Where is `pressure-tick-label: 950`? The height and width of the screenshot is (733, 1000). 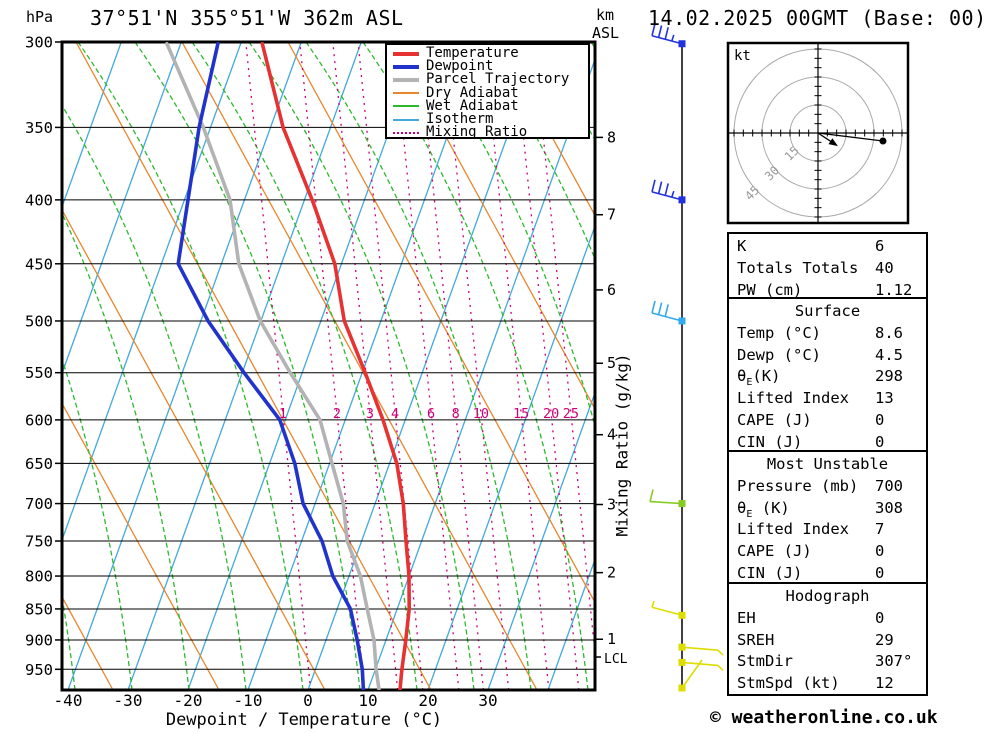 pressure-tick-label: 950 is located at coordinates (39, 670).